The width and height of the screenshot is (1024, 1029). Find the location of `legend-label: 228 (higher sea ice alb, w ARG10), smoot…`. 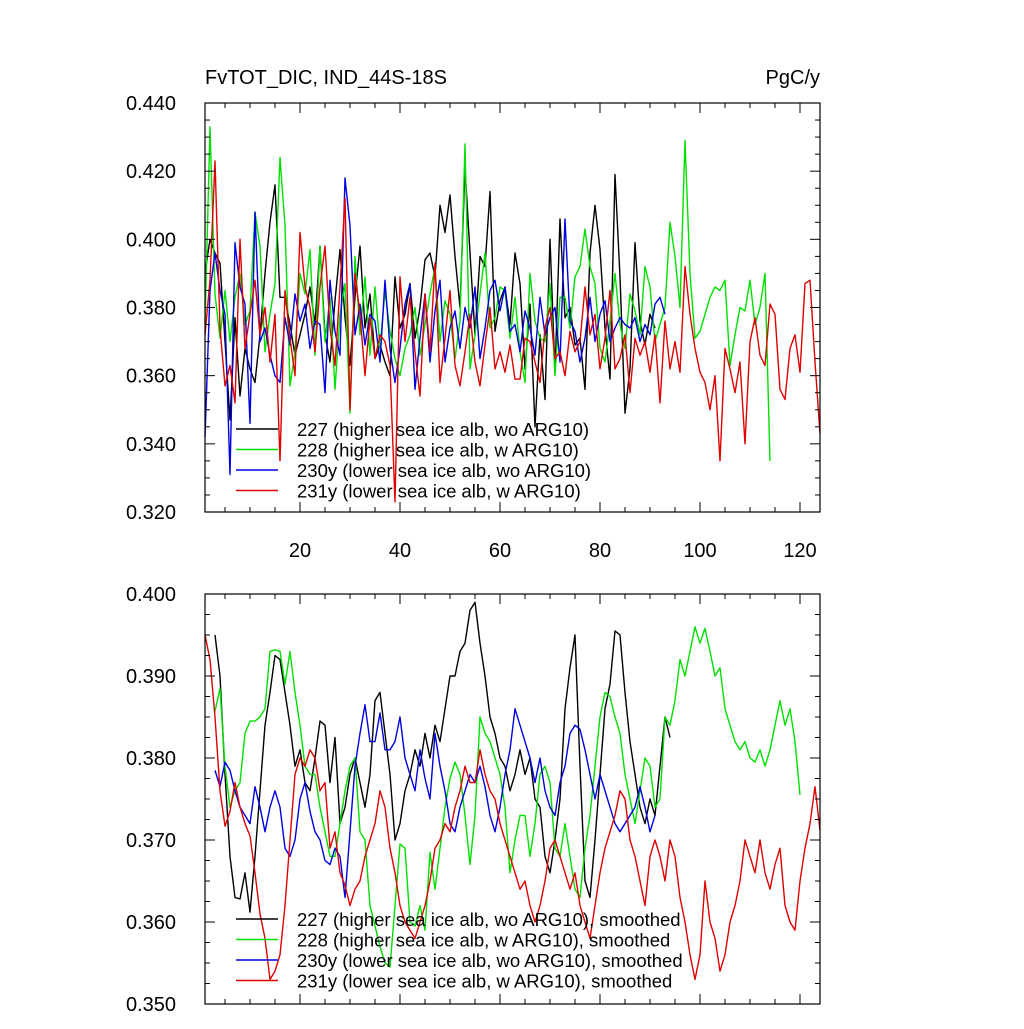

legend-label: 228 (higher sea ice alb, w ARG10), smoot… is located at coordinates (483, 940).